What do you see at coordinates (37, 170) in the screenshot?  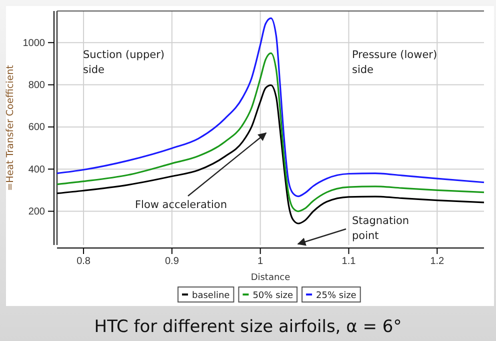 I see `y-tick-label: 400` at bounding box center [37, 170].